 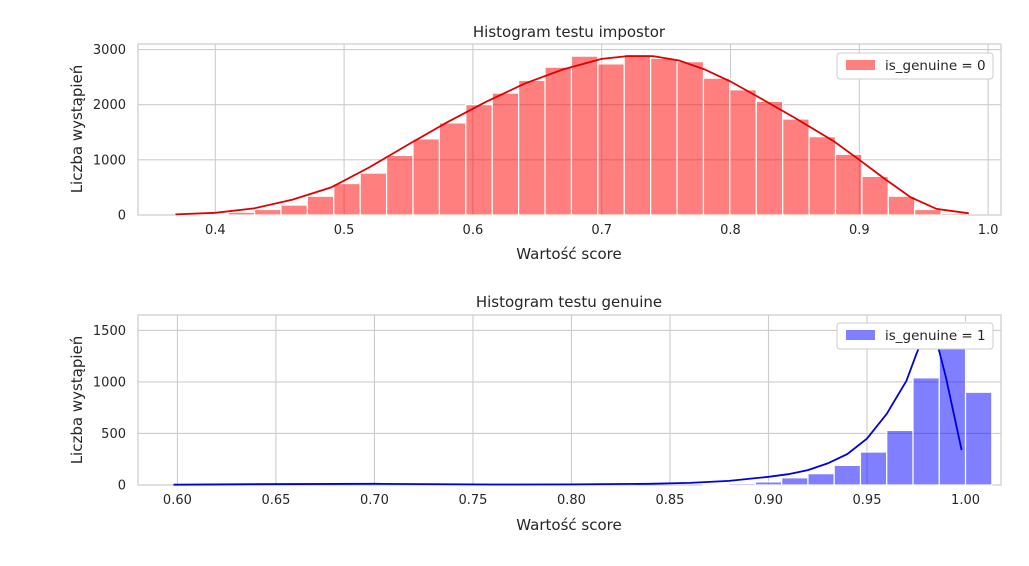 What do you see at coordinates (859, 230) in the screenshot?
I see `x-tick-label: 0.9` at bounding box center [859, 230].